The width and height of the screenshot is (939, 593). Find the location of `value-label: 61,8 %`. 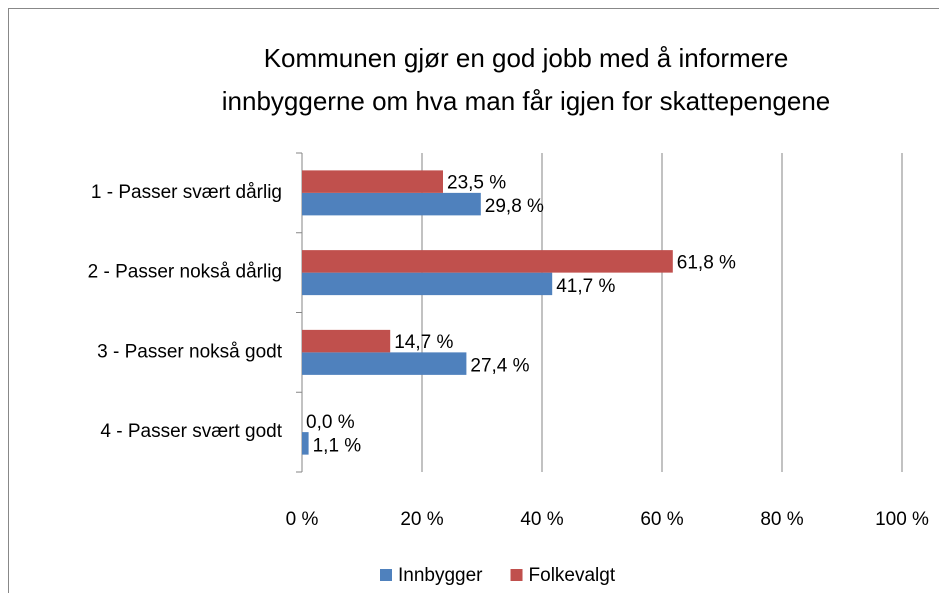

value-label: 61,8 % is located at coordinates (706, 262).